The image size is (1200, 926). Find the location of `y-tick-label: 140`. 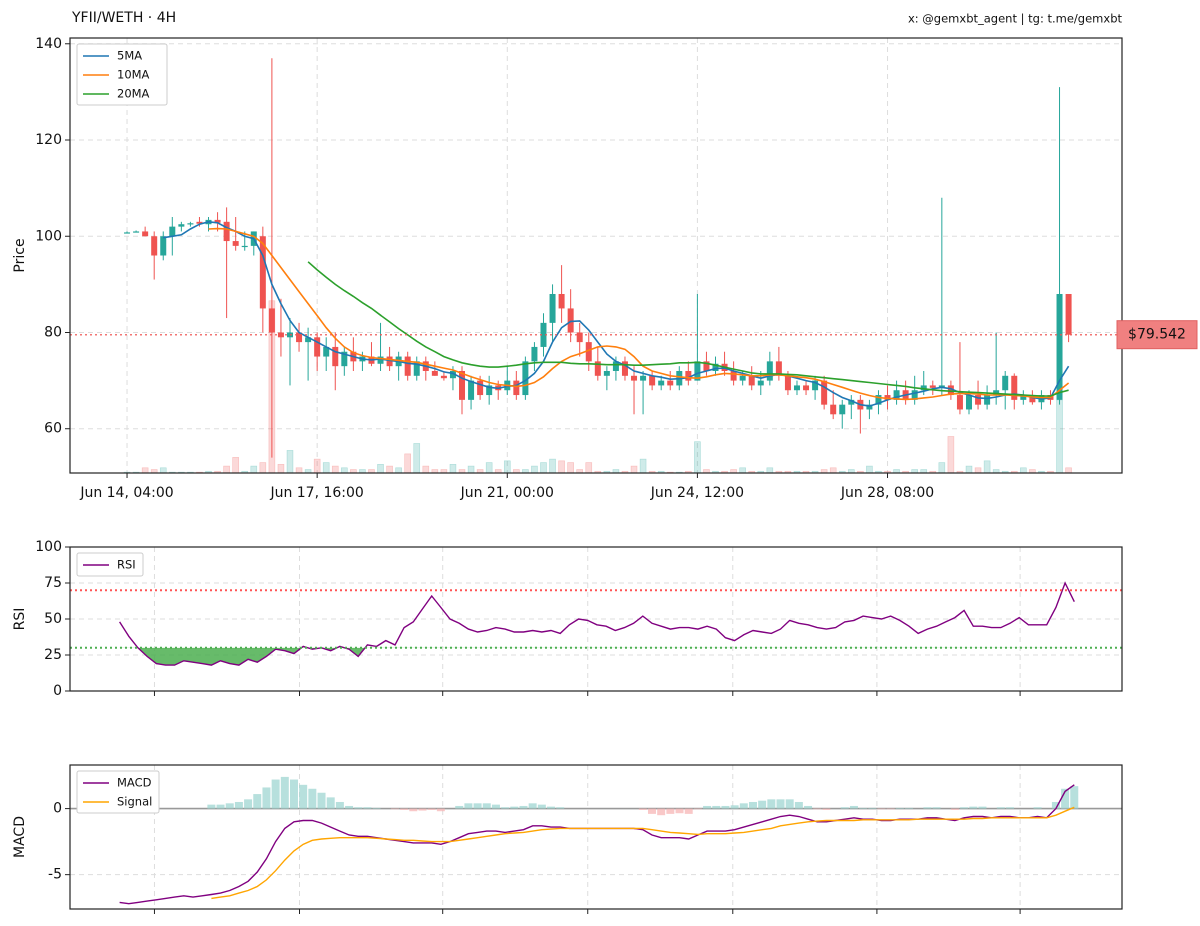

y-tick-label: 140 is located at coordinates (48, 44).